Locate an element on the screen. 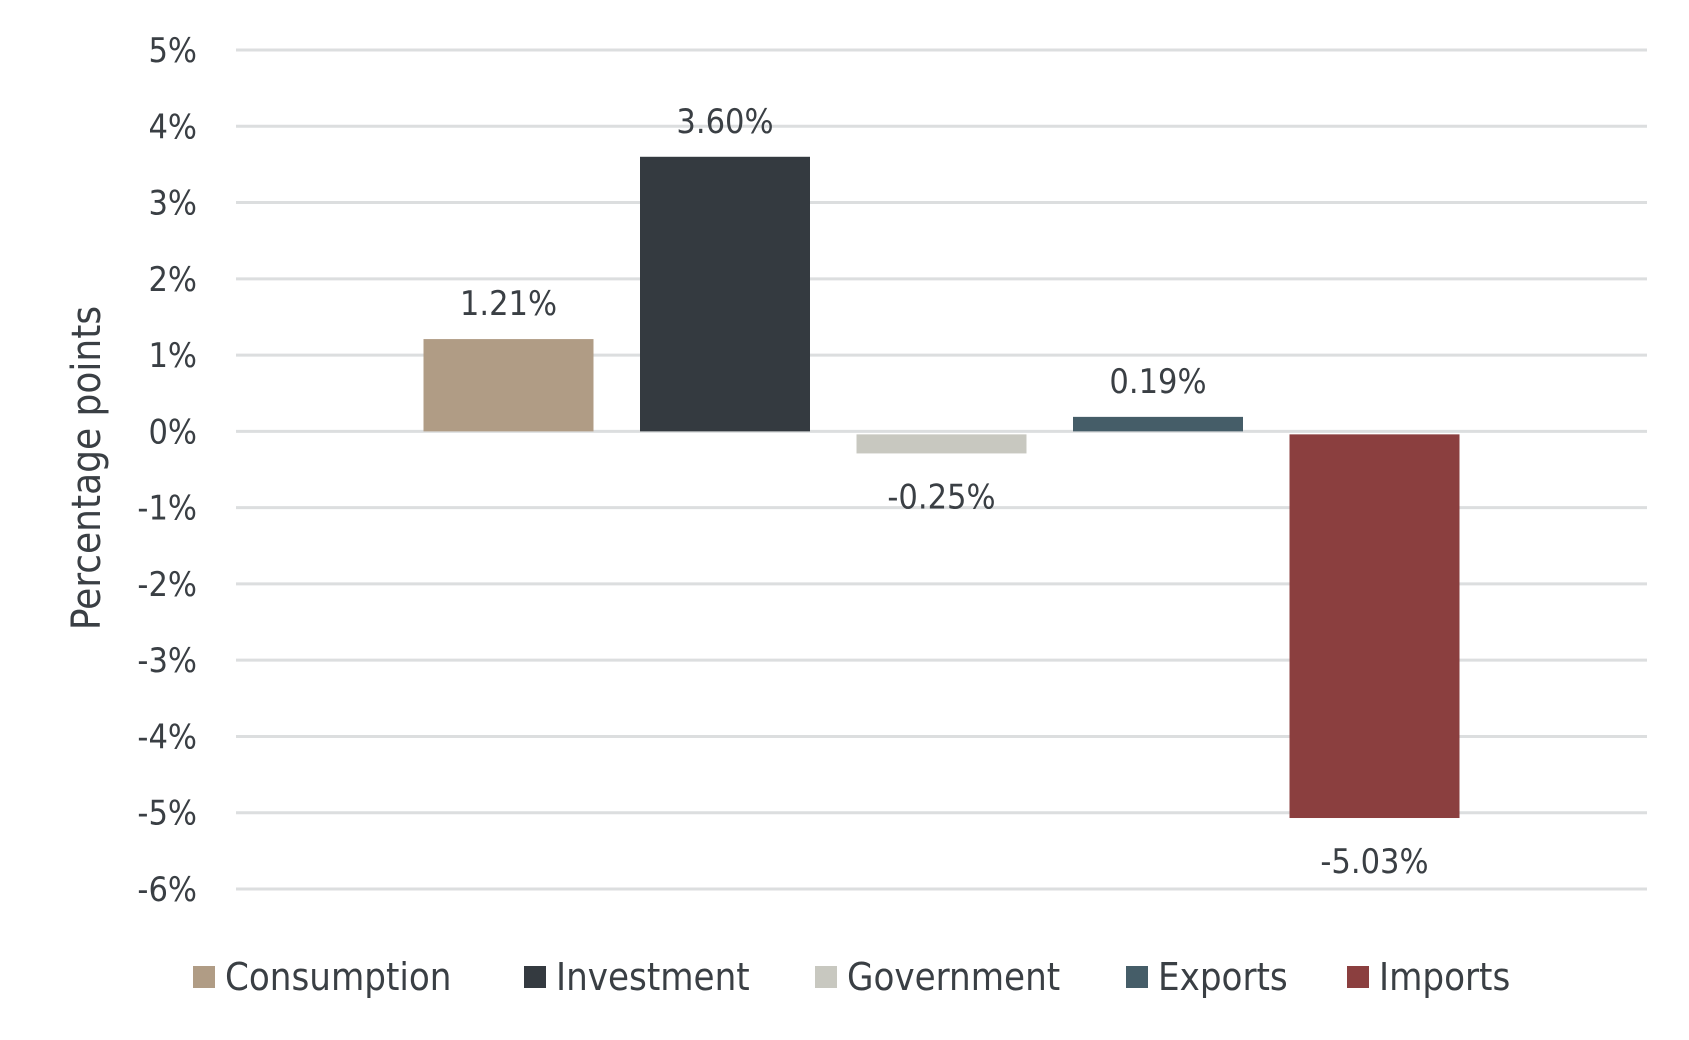 Image resolution: width=1689 pixels, height=1040 pixels. legend-item-consumption: Consumption is located at coordinates (322, 977).